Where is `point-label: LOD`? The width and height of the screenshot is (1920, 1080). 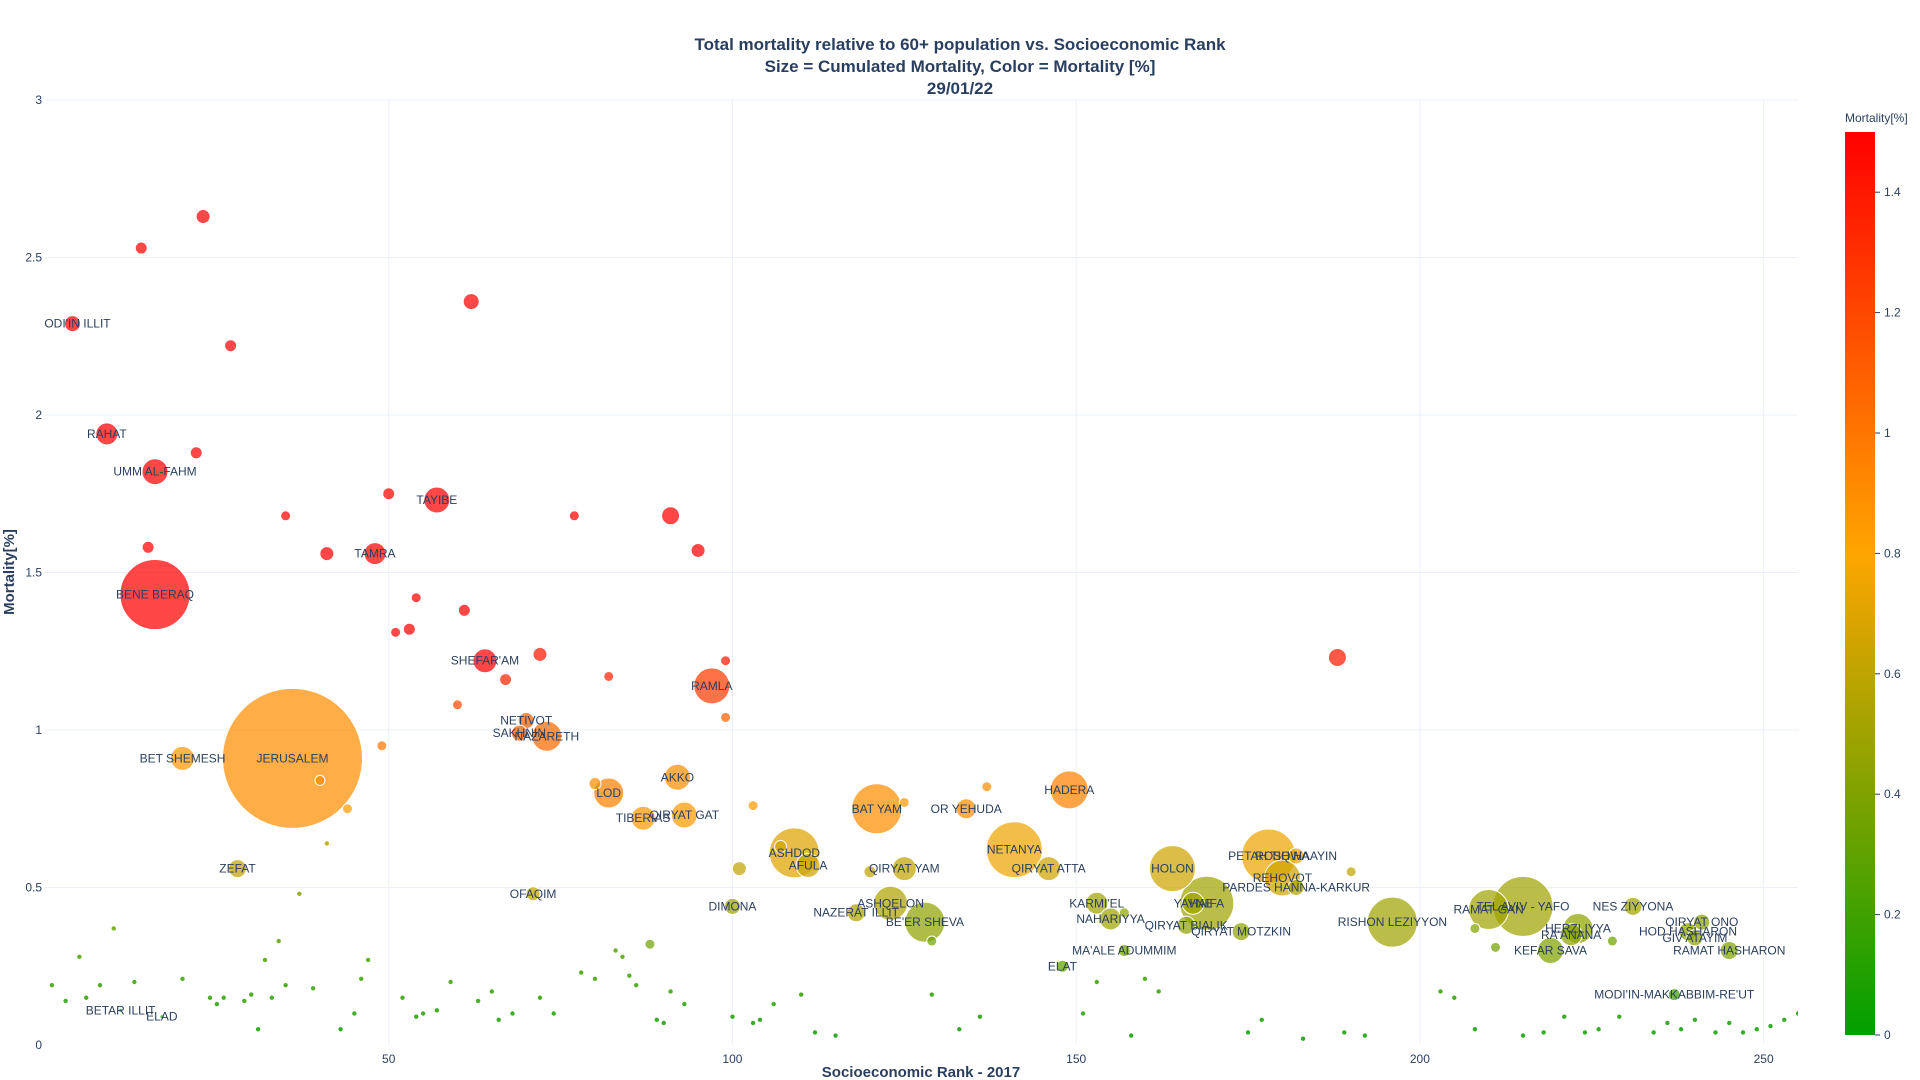 point-label: LOD is located at coordinates (608, 793).